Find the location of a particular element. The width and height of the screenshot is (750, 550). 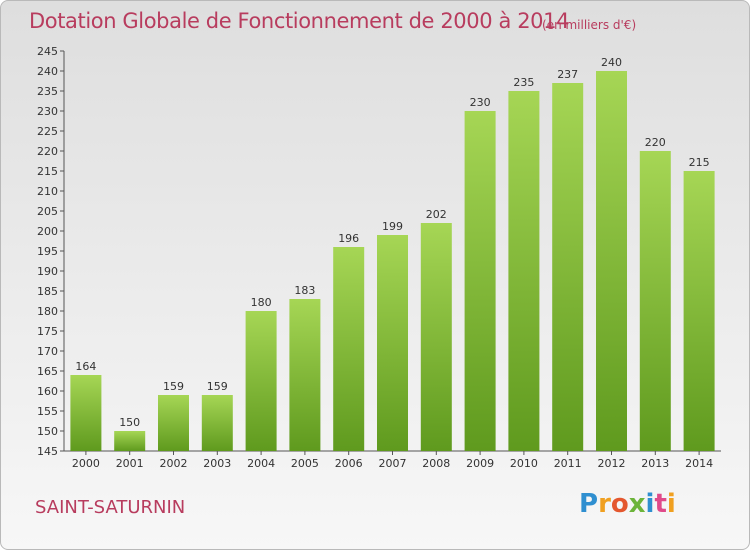

y-tick-label: 200 is located at coordinates (47, 231).